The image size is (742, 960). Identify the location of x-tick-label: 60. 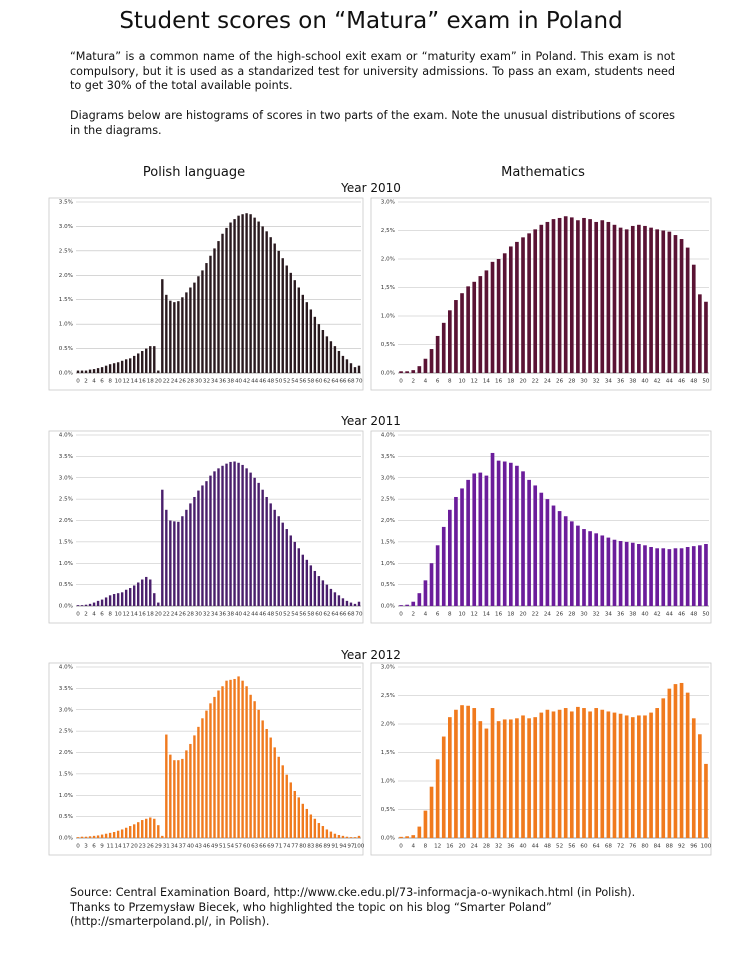
(319, 615).